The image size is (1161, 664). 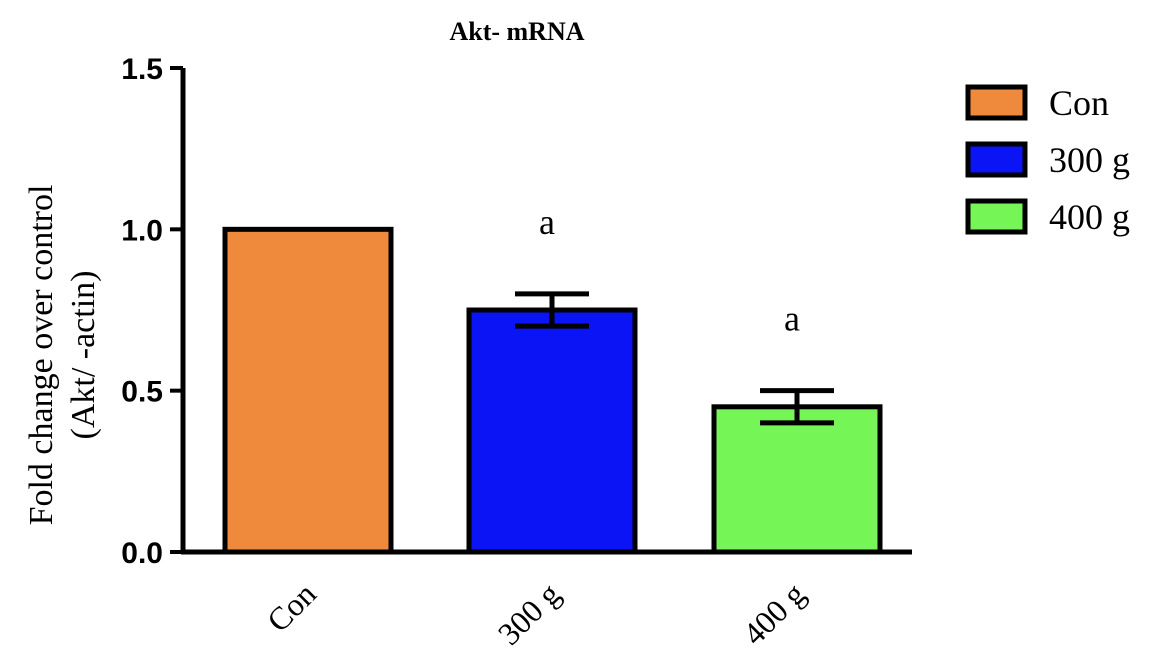 I want to click on y-axis-label-line-2: (Akt/ -actin), so click(x=83, y=355).